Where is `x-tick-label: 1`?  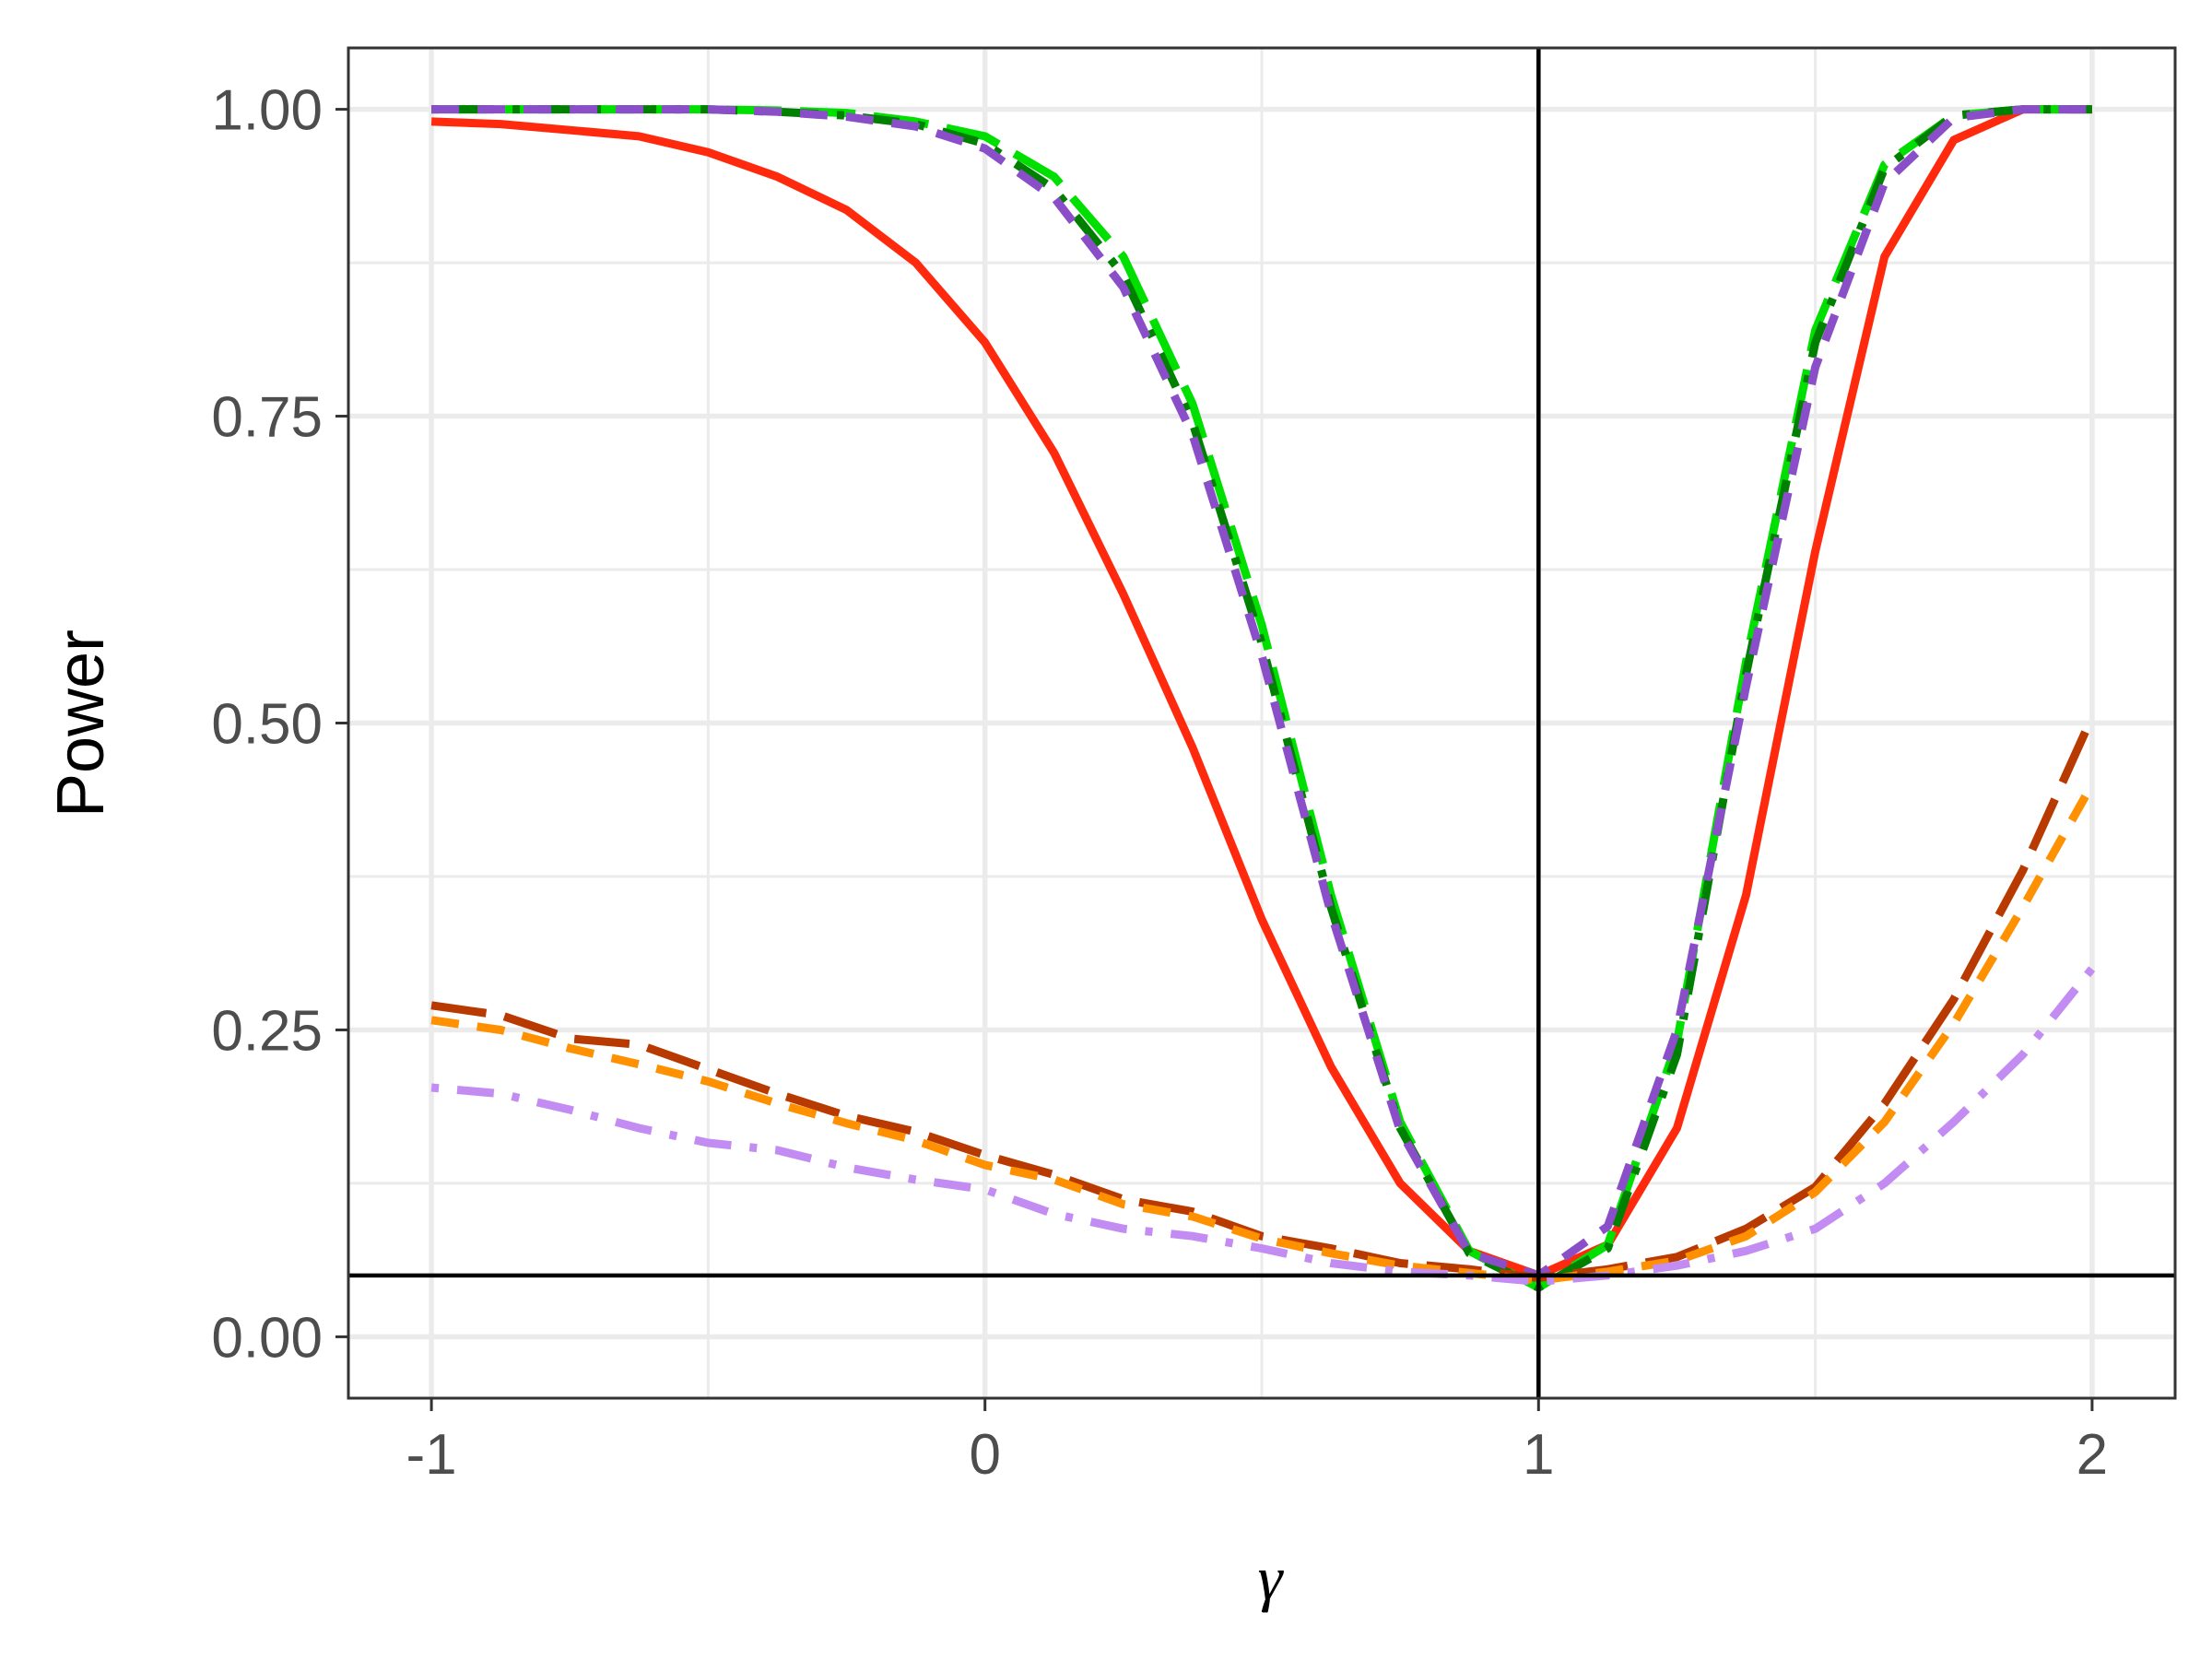 x-tick-label: 1 is located at coordinates (1538, 1455).